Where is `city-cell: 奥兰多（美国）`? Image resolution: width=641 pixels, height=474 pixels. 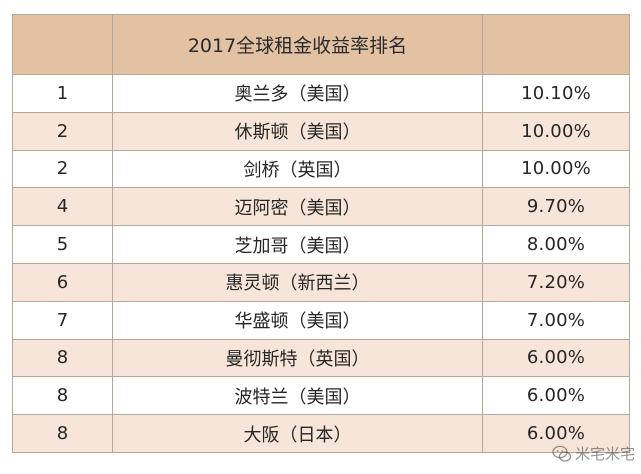 city-cell: 奥兰多（美国） is located at coordinates (297, 93).